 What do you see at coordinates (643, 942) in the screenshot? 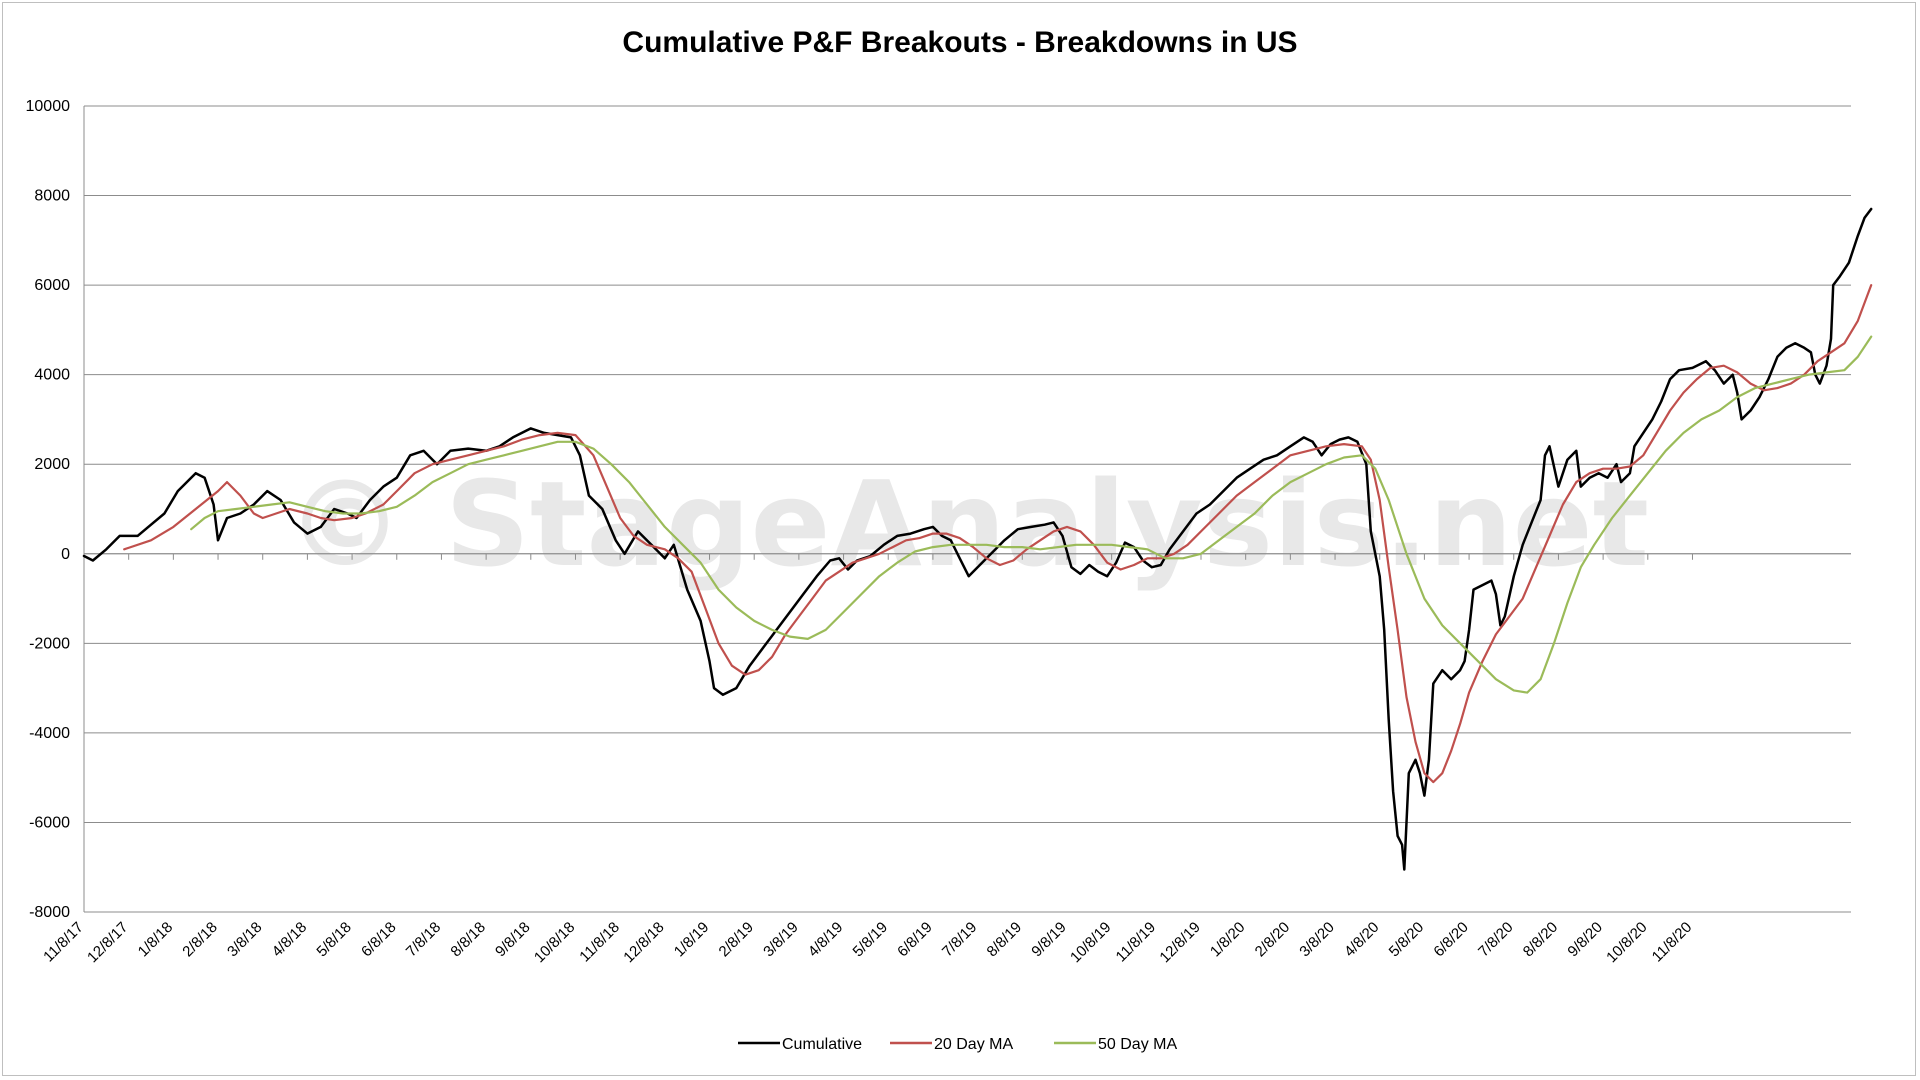
I see `x-tick-label: 12/8/18` at bounding box center [643, 942].